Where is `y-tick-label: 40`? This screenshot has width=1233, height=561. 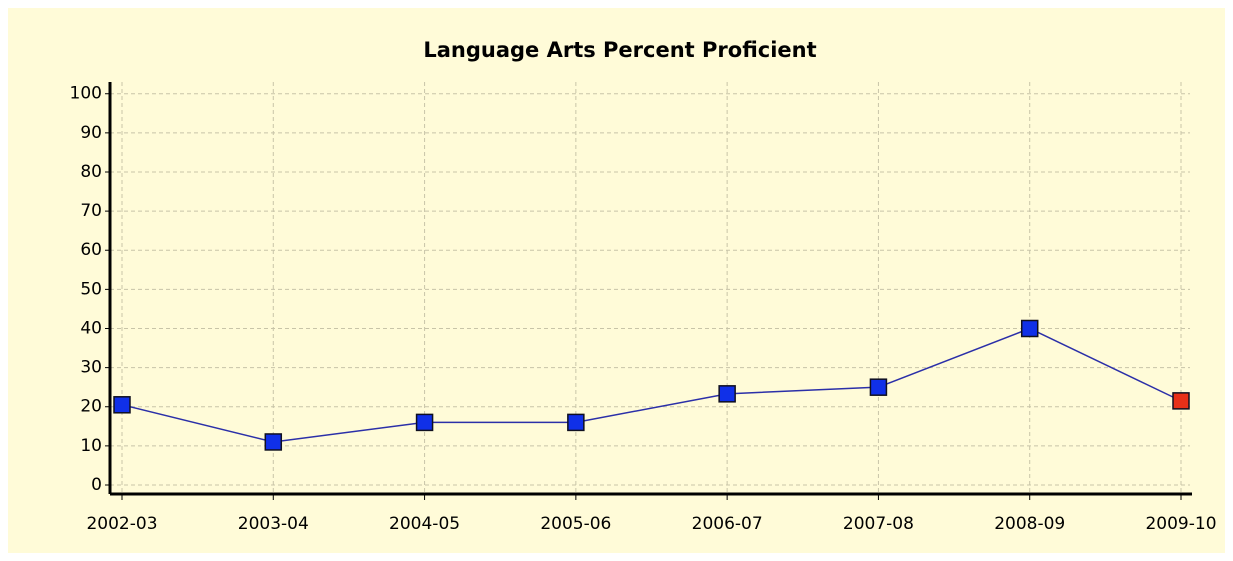
y-tick-label: 40 is located at coordinates (91, 328).